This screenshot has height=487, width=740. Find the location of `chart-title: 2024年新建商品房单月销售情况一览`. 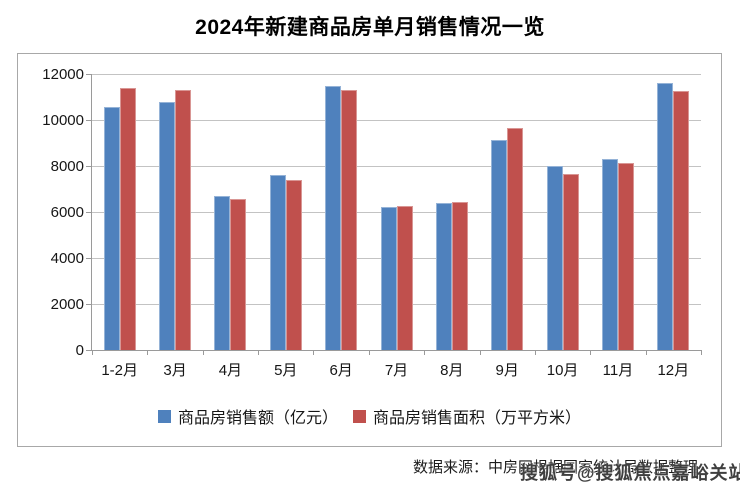

chart-title: 2024年新建商品房单月销售情况一览 is located at coordinates (370, 27).